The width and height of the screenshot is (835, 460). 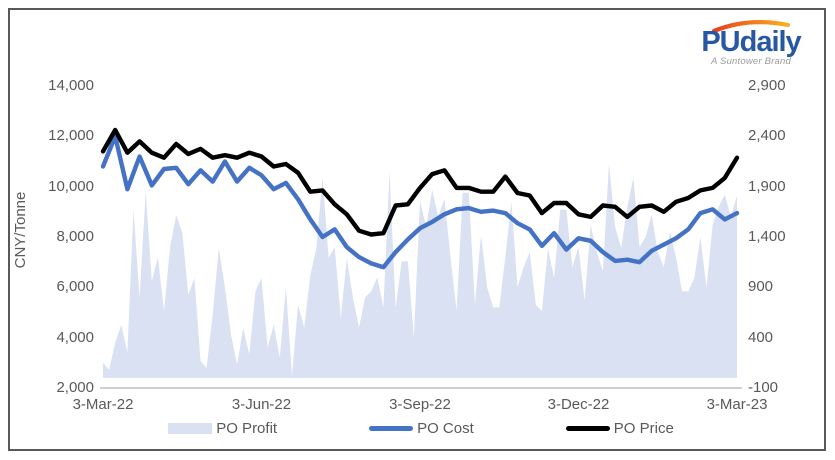 I want to click on logo-arc-icon, so click(x=751, y=27).